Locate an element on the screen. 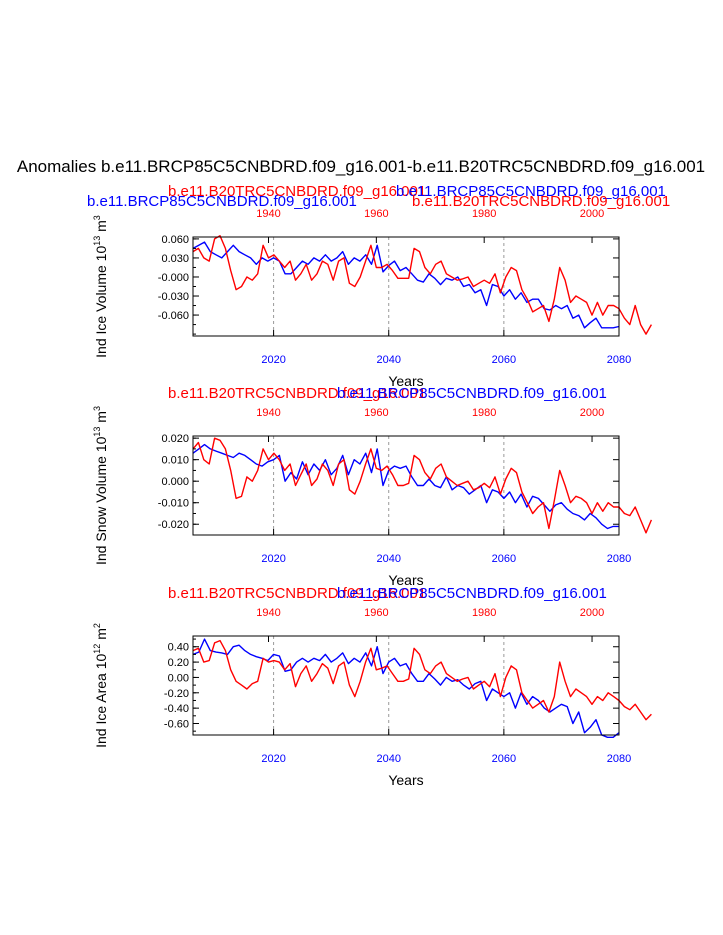  y-tick-label: -0.20 is located at coordinates (176, 694).